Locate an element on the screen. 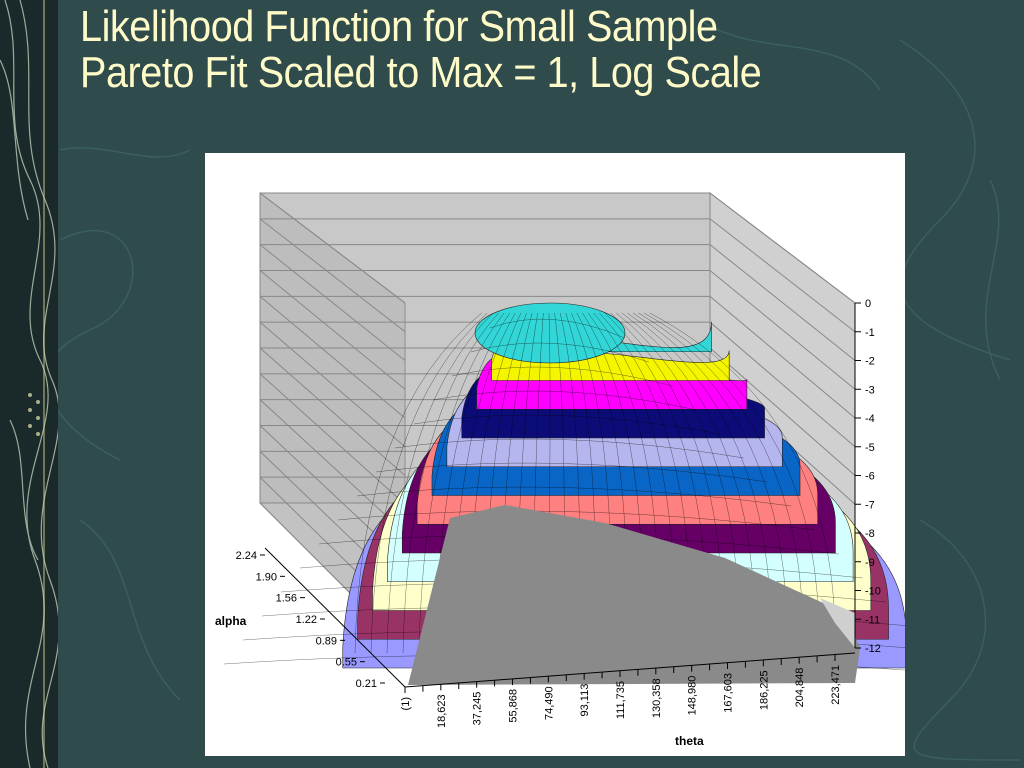 This screenshot has width=1024, height=768. y-tick-label: 1.22 is located at coordinates (306, 620).